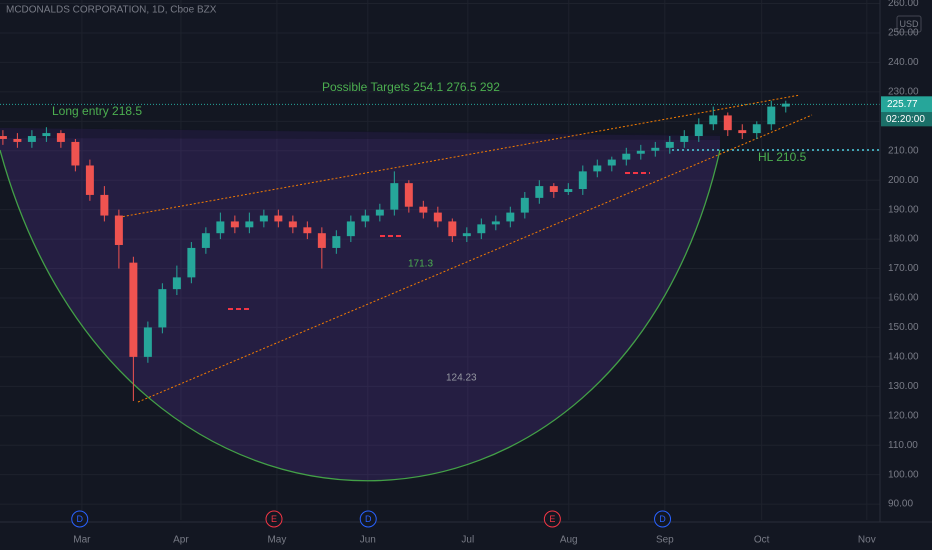  What do you see at coordinates (368, 540) in the screenshot?
I see `x-tick-label: Jun` at bounding box center [368, 540].